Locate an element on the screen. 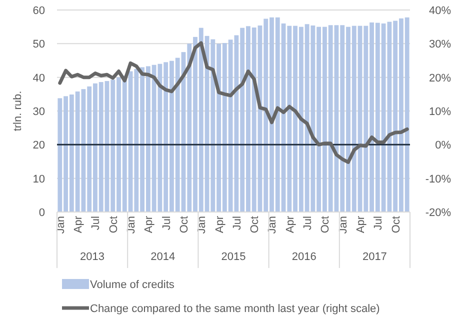 The image size is (454, 320). y-tick-label: 20 is located at coordinates (38, 146).